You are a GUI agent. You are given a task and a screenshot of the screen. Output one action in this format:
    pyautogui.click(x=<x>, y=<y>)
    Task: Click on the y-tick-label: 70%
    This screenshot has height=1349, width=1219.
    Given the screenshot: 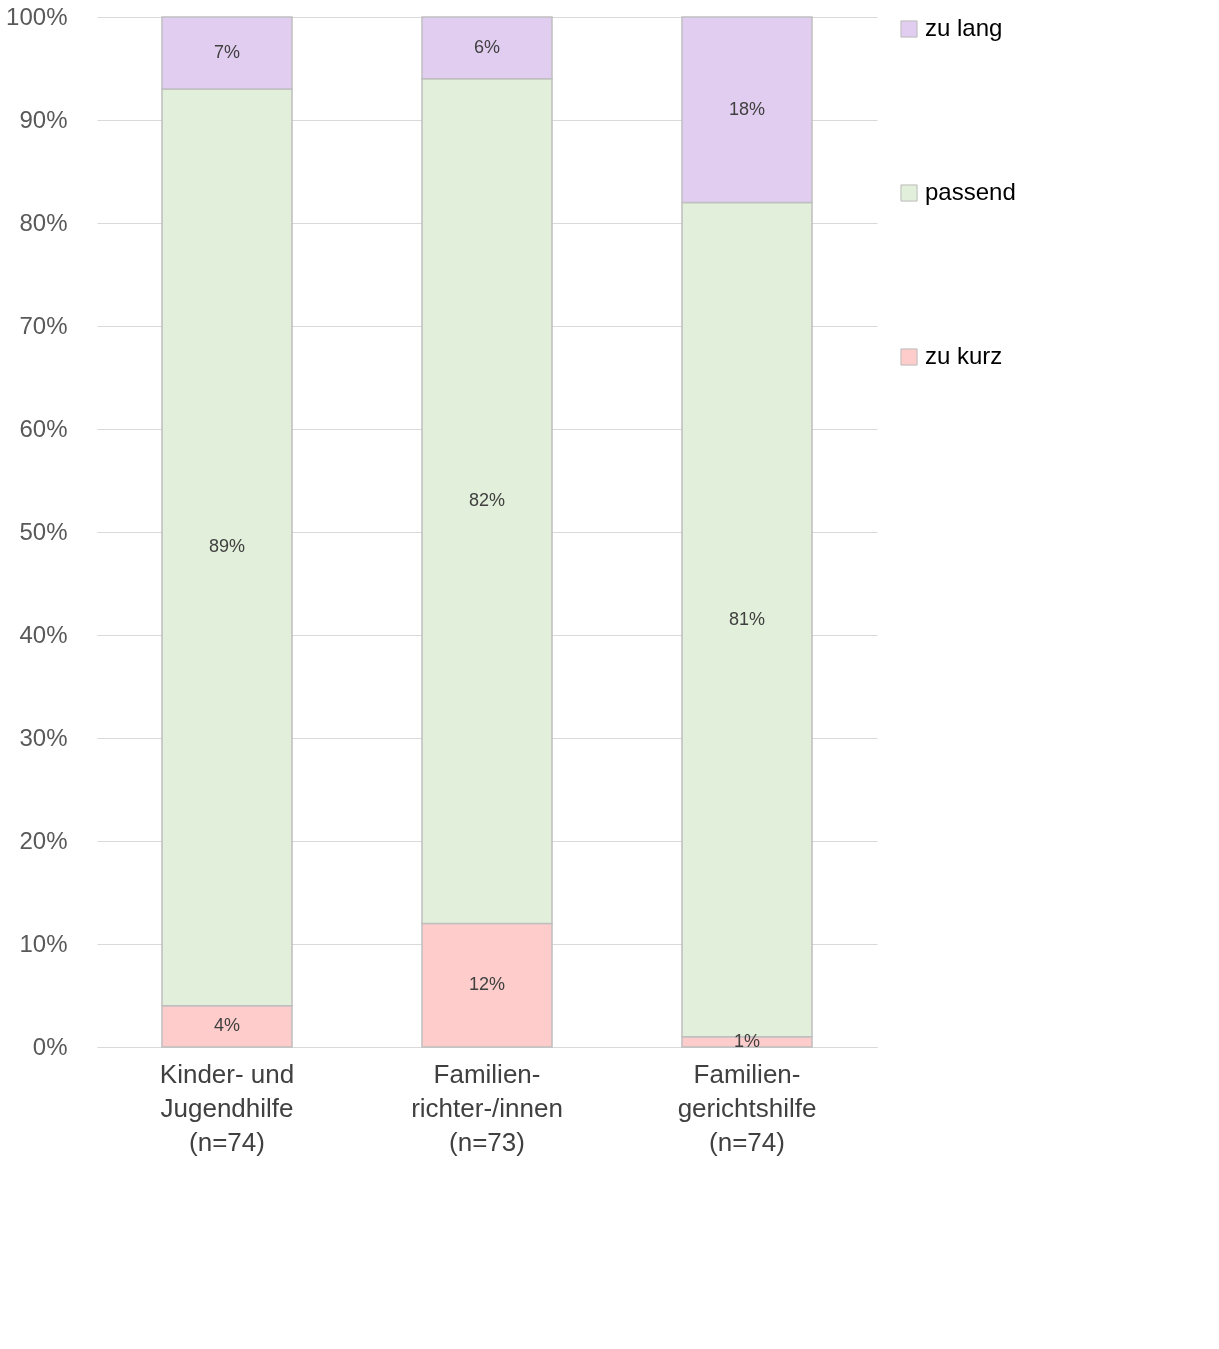 What is the action you would take?
    pyautogui.click(x=43, y=325)
    